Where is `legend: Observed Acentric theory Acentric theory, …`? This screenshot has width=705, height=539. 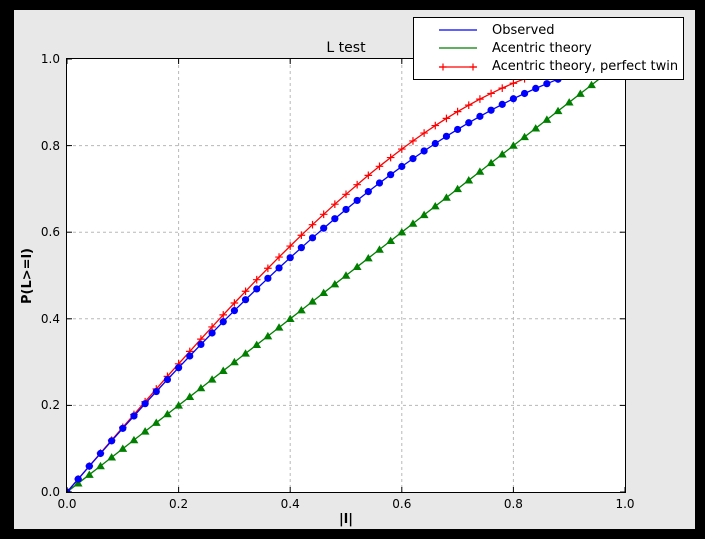
legend: Observed Acentric theory Acentric theory, … is located at coordinates (548, 48).